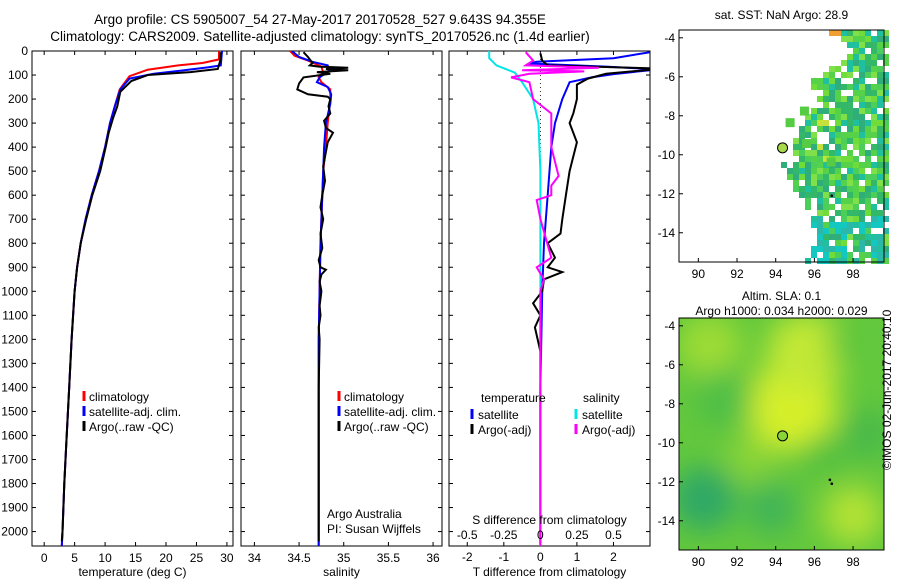 This screenshot has width=900, height=580. What do you see at coordinates (18, 219) in the screenshot?
I see `depth-tick-label: 700` at bounding box center [18, 219].